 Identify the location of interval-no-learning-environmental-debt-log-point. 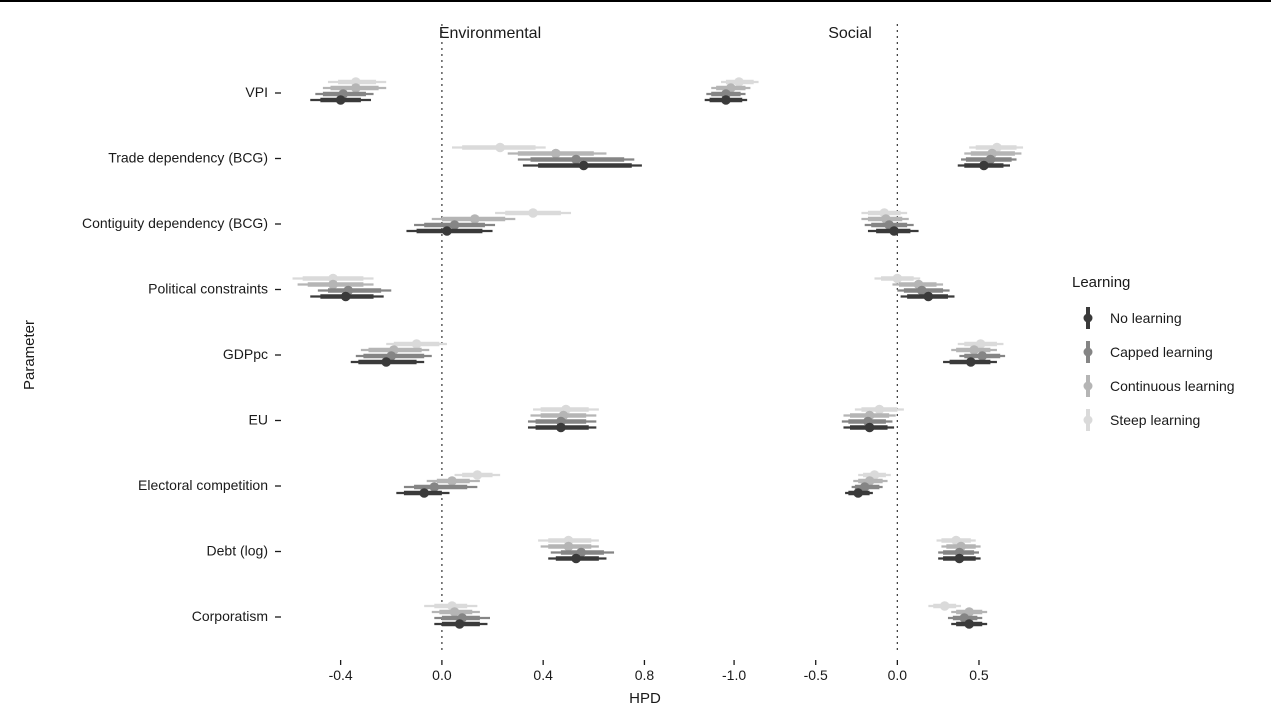
(576, 558).